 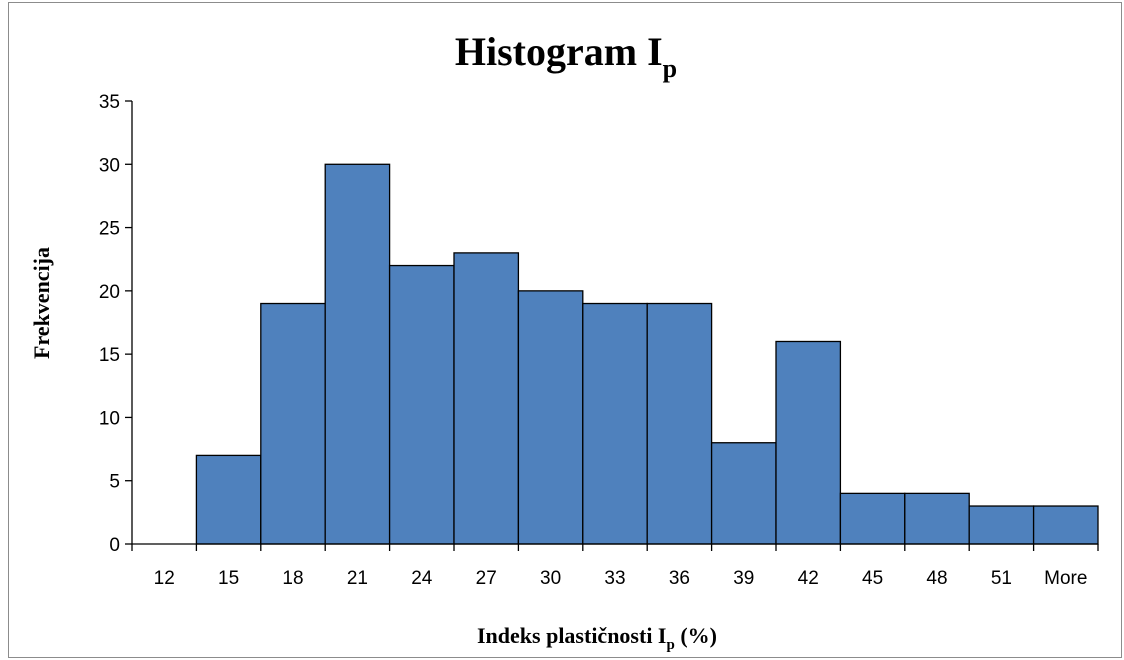 I want to click on x-tick-label: 51, so click(x=1001, y=578).